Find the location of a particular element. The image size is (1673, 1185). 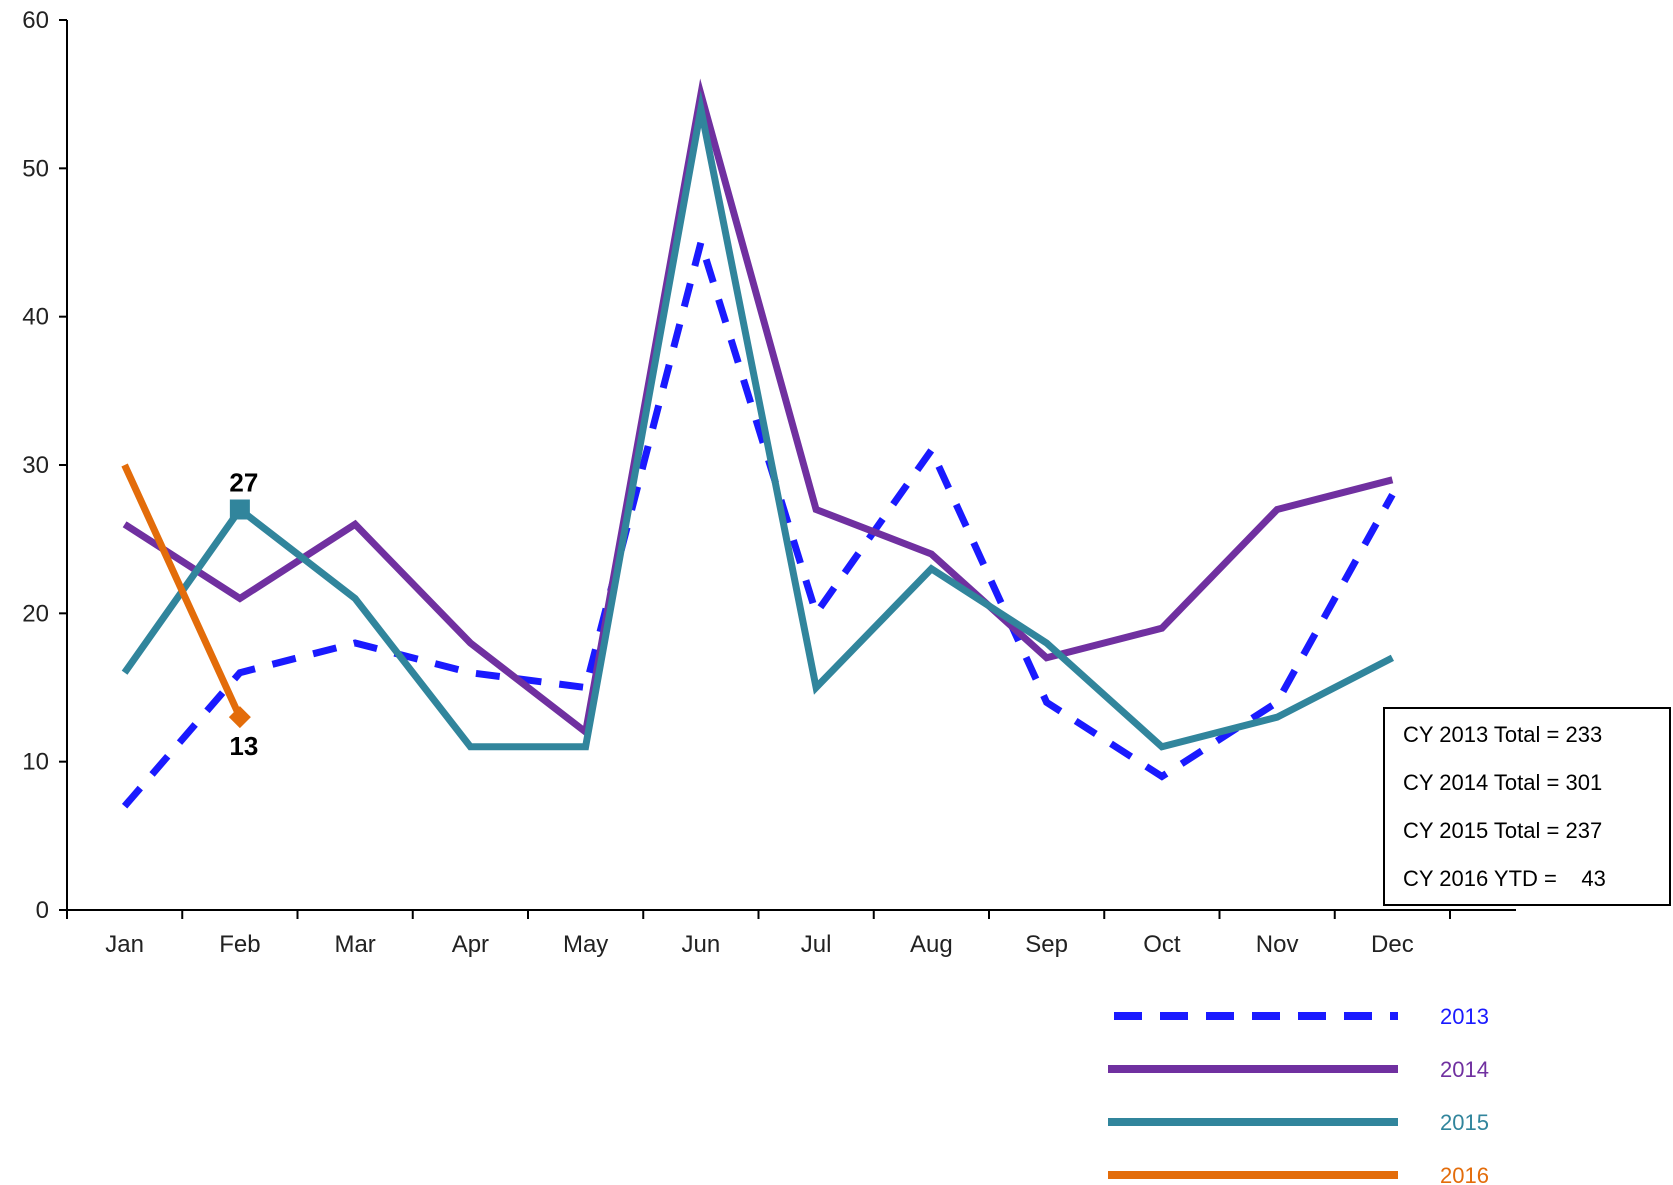

data-point-2015-May is located at coordinates (586, 747).